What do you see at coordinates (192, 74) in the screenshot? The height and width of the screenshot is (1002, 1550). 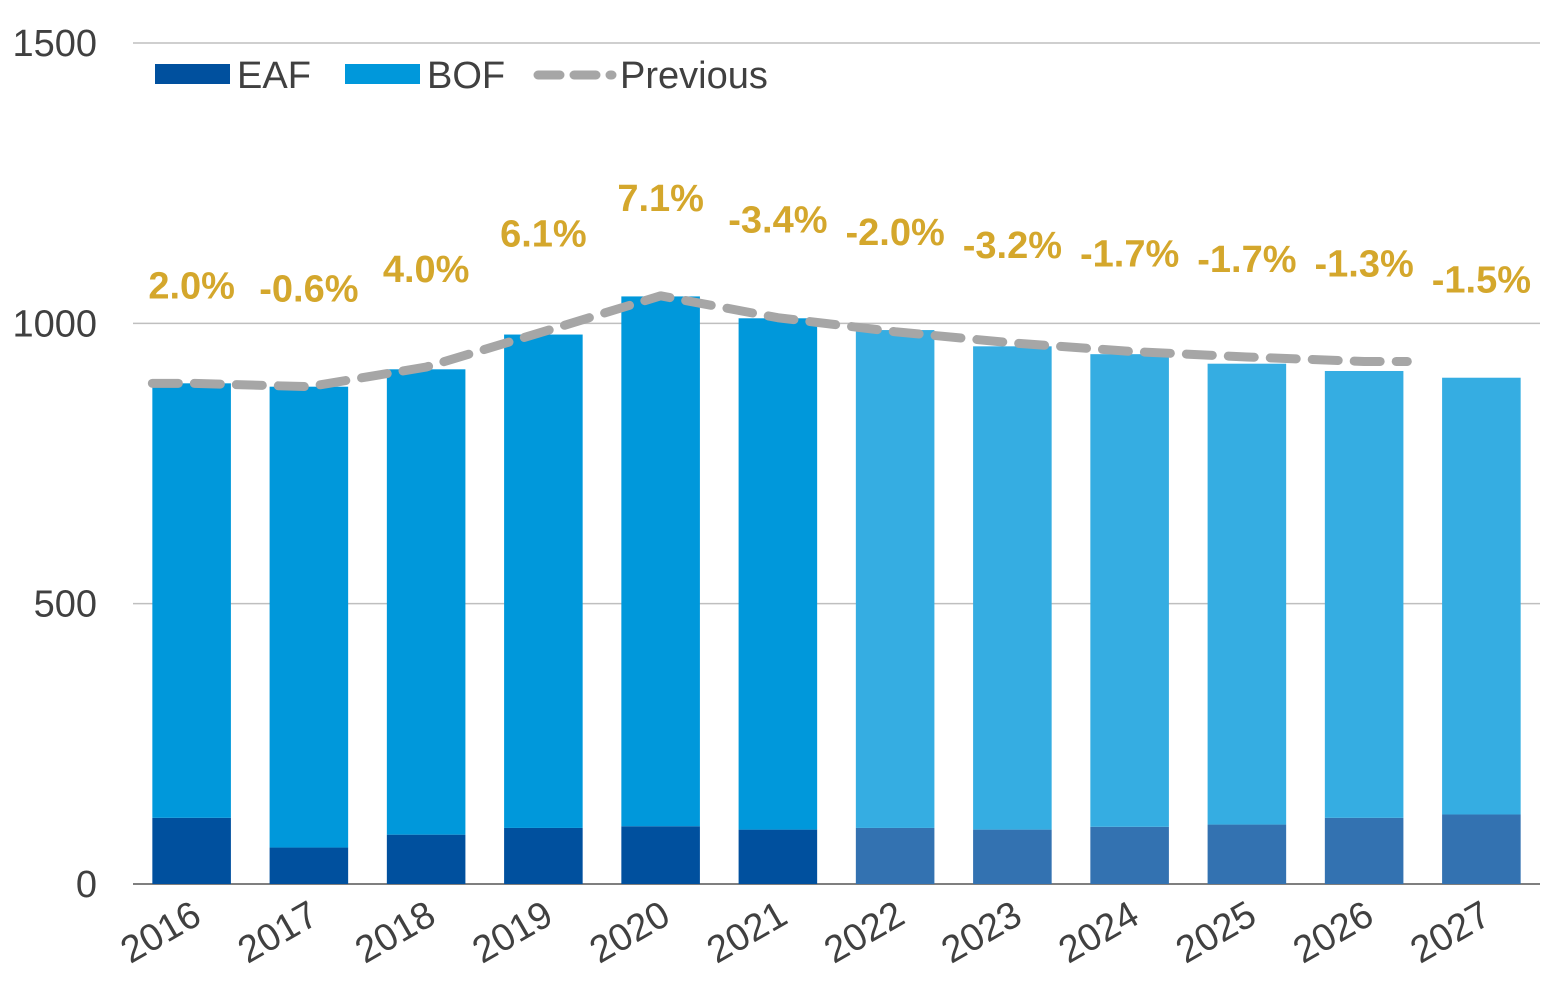 I see `legend-eaf-swatch` at bounding box center [192, 74].